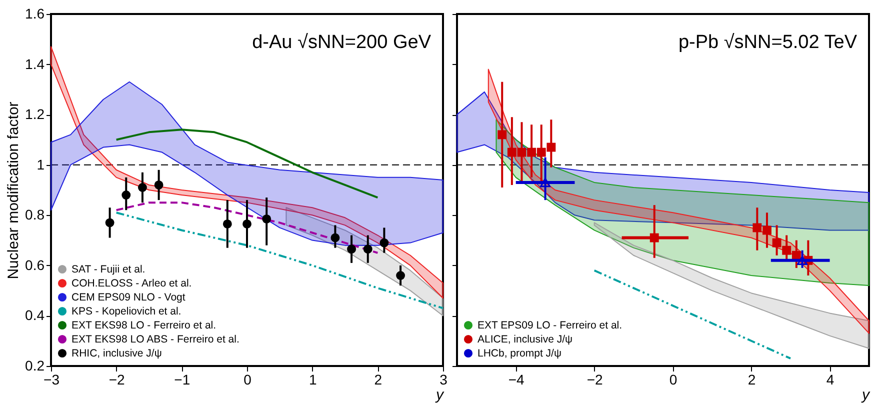 The width and height of the screenshot is (893, 412). What do you see at coordinates (13, 191) in the screenshot?
I see `y-axis-title: Nuclear modification factor` at bounding box center [13, 191].